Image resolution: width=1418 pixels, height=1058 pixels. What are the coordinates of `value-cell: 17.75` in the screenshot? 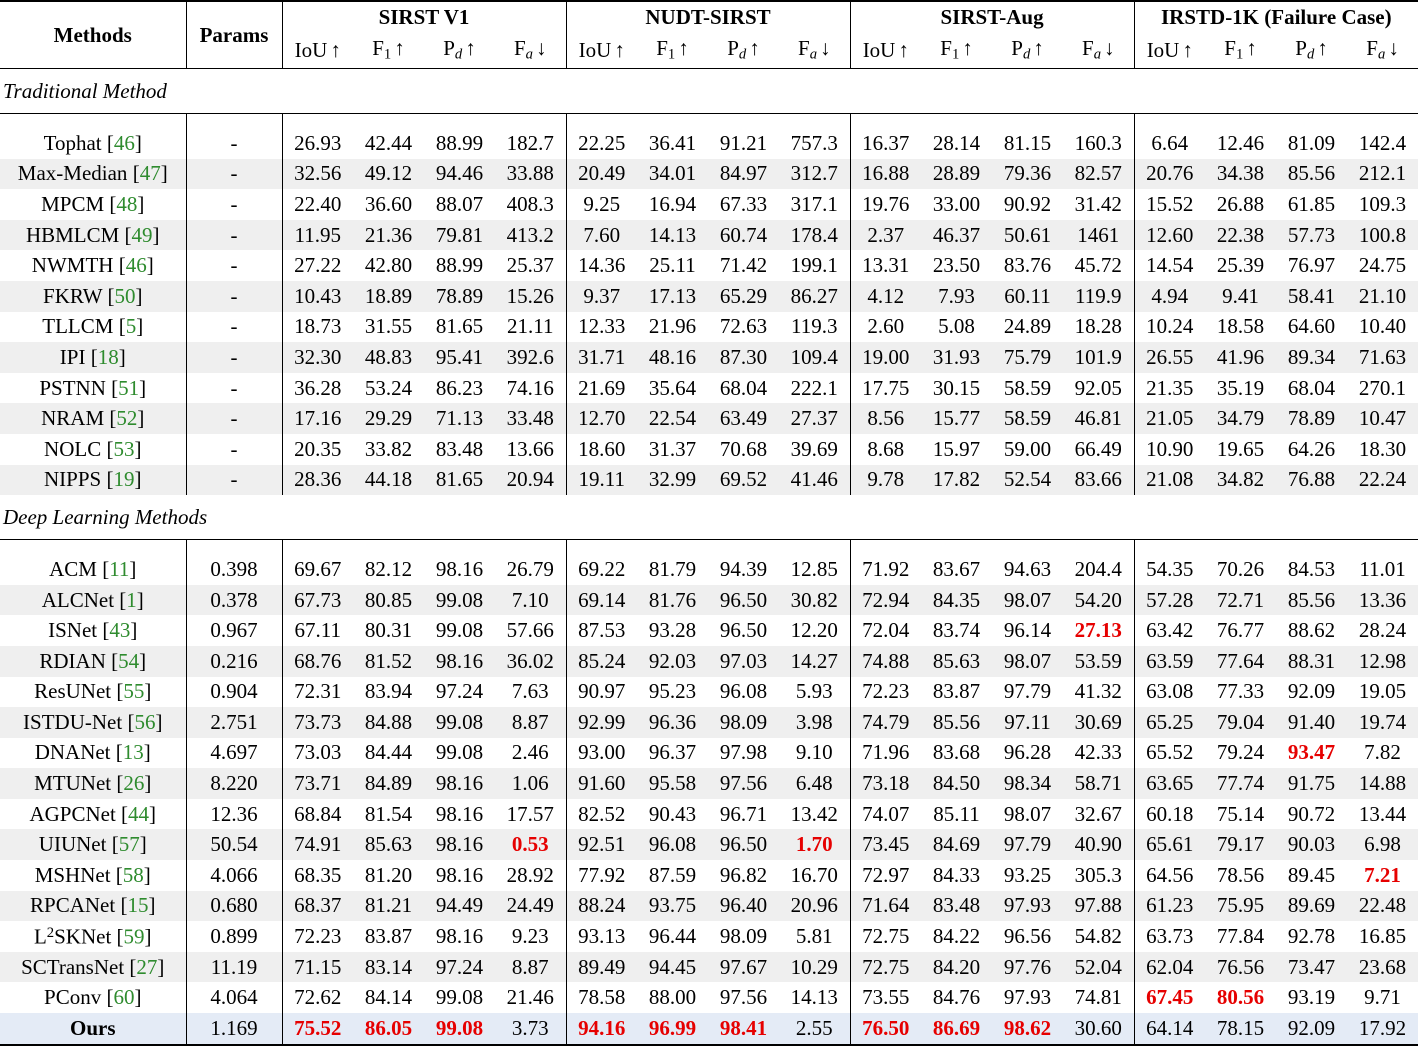 It's located at (885, 388).